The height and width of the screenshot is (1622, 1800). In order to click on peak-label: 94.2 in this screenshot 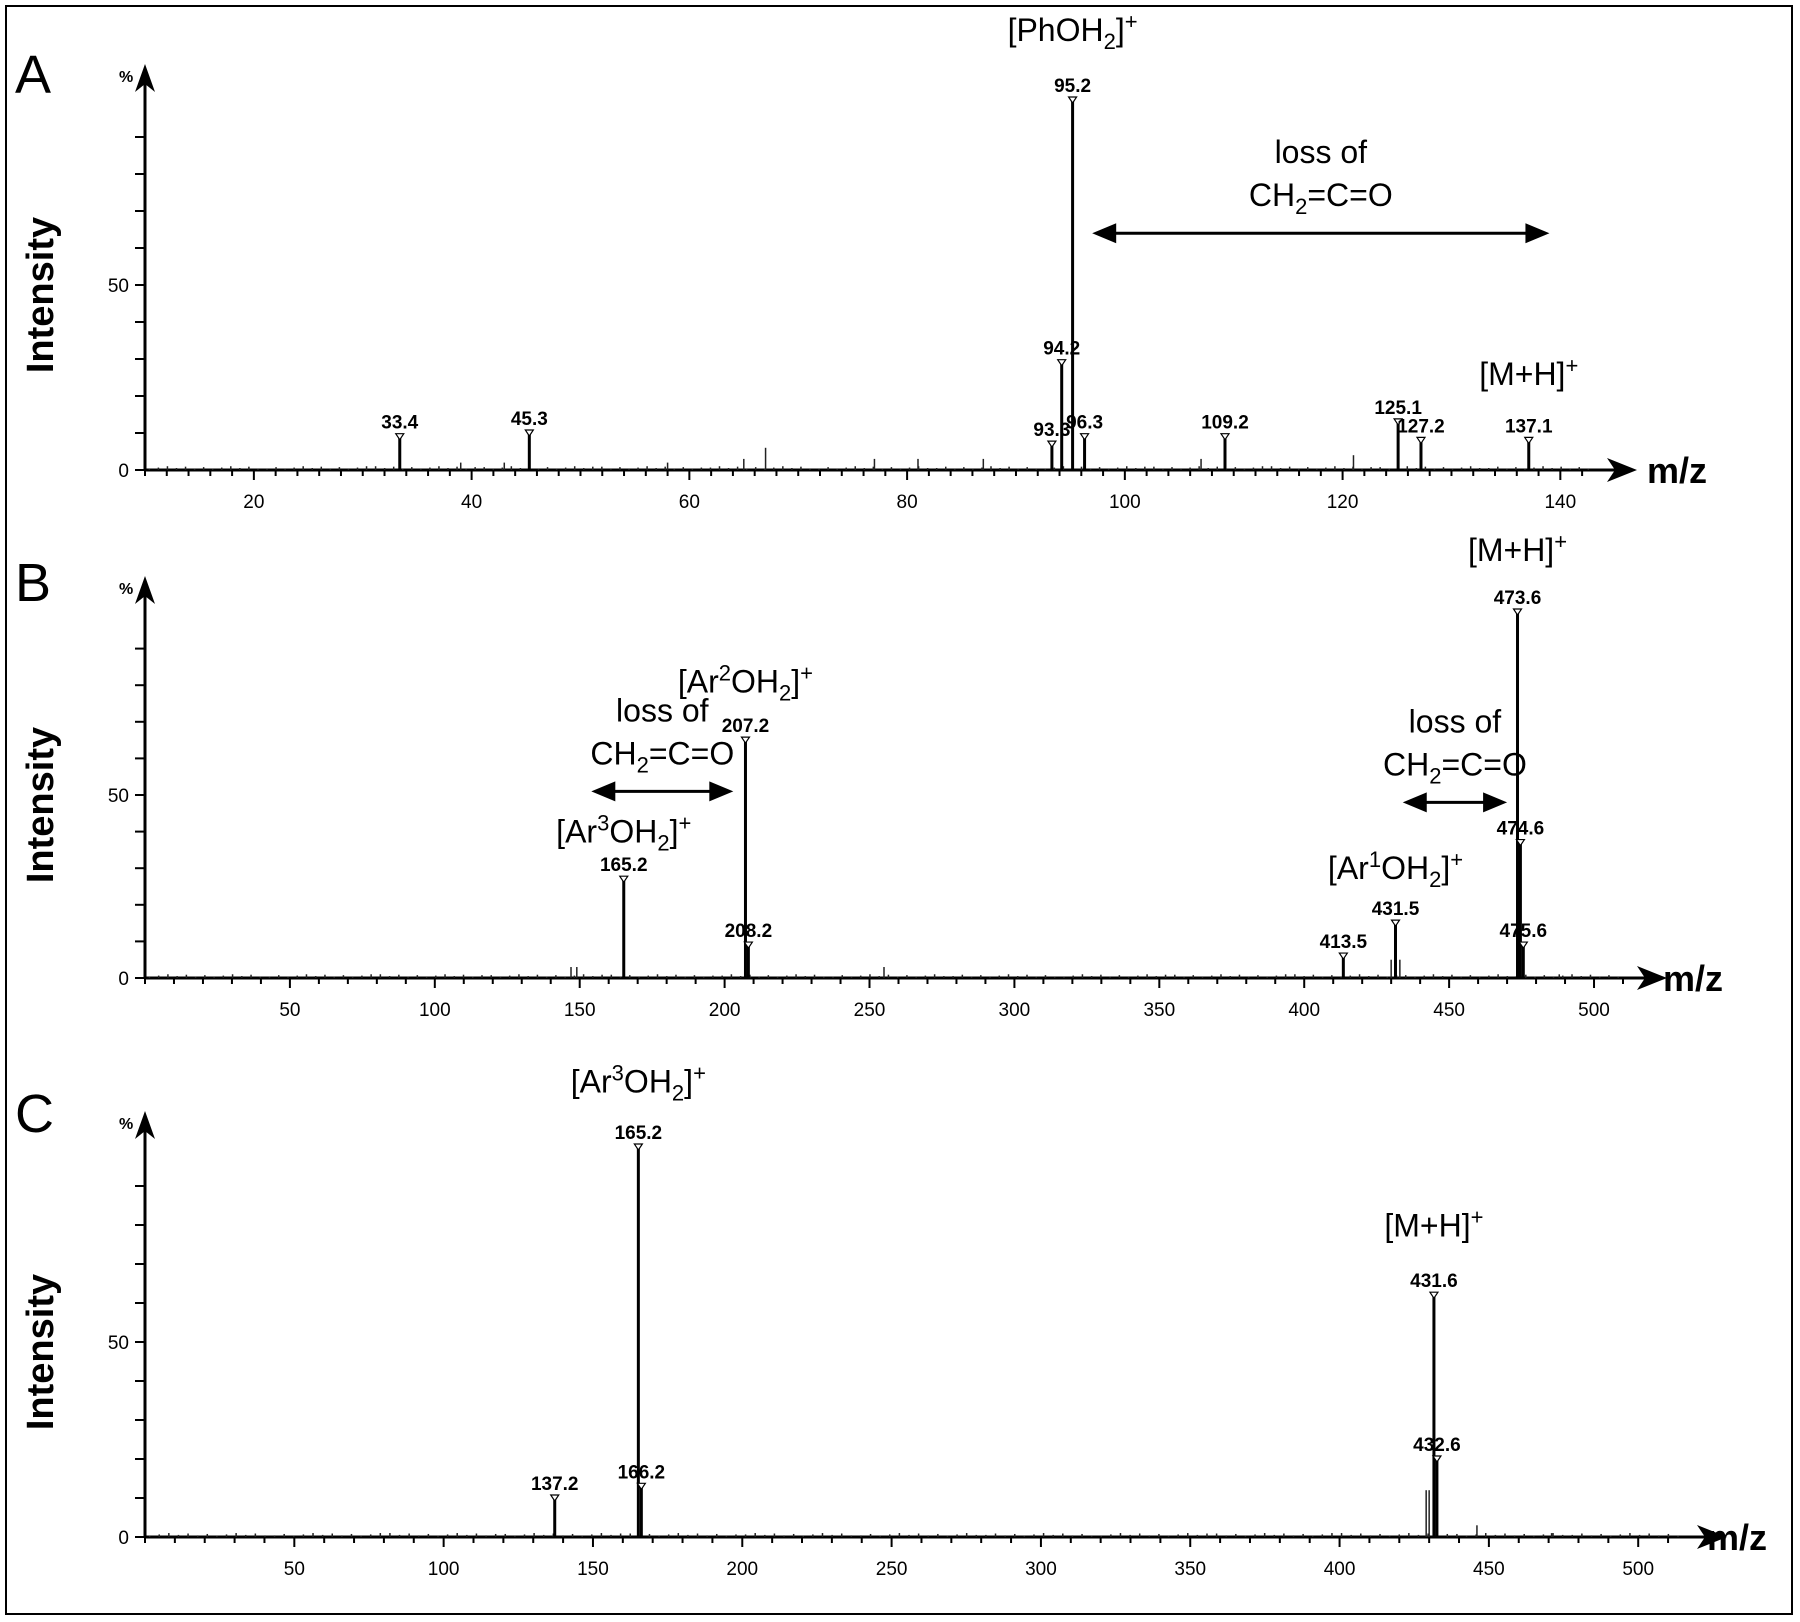, I will do `click(1061, 349)`.